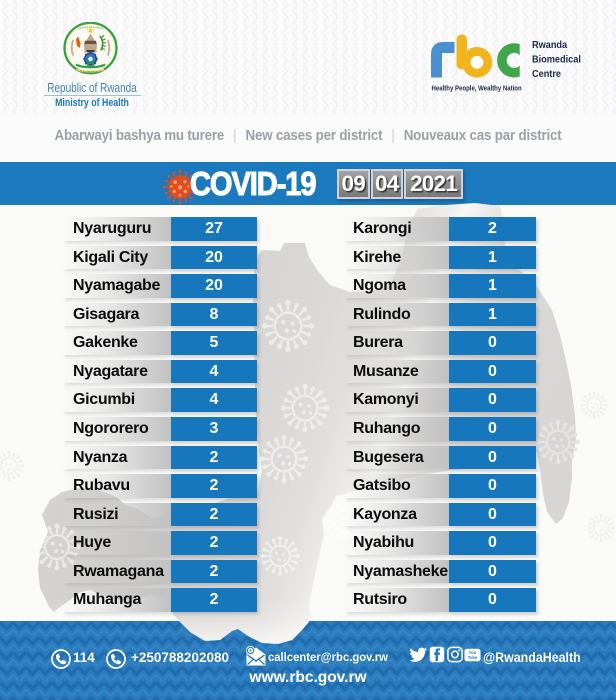 Image resolution: width=616 pixels, height=700 pixels. Describe the element at coordinates (547, 75) in the screenshot. I see `svg-text: Centre` at that location.